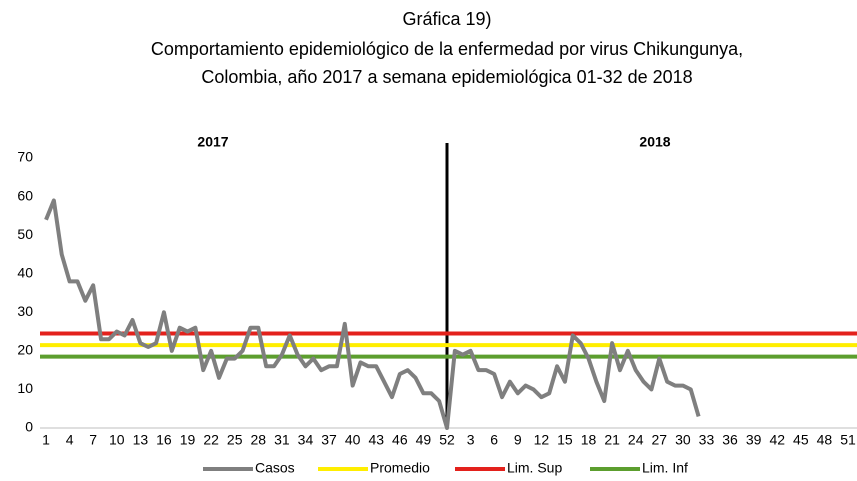  What do you see at coordinates (25, 234) in the screenshot?
I see `y-tick-label: 50` at bounding box center [25, 234].